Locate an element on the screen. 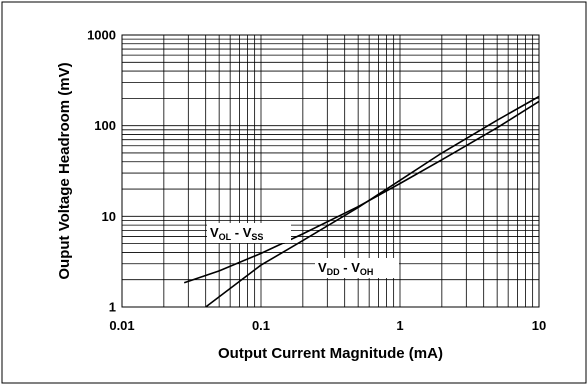 This screenshot has width=588, height=390. series-label-1: VOL - VSS is located at coordinates (236, 233).